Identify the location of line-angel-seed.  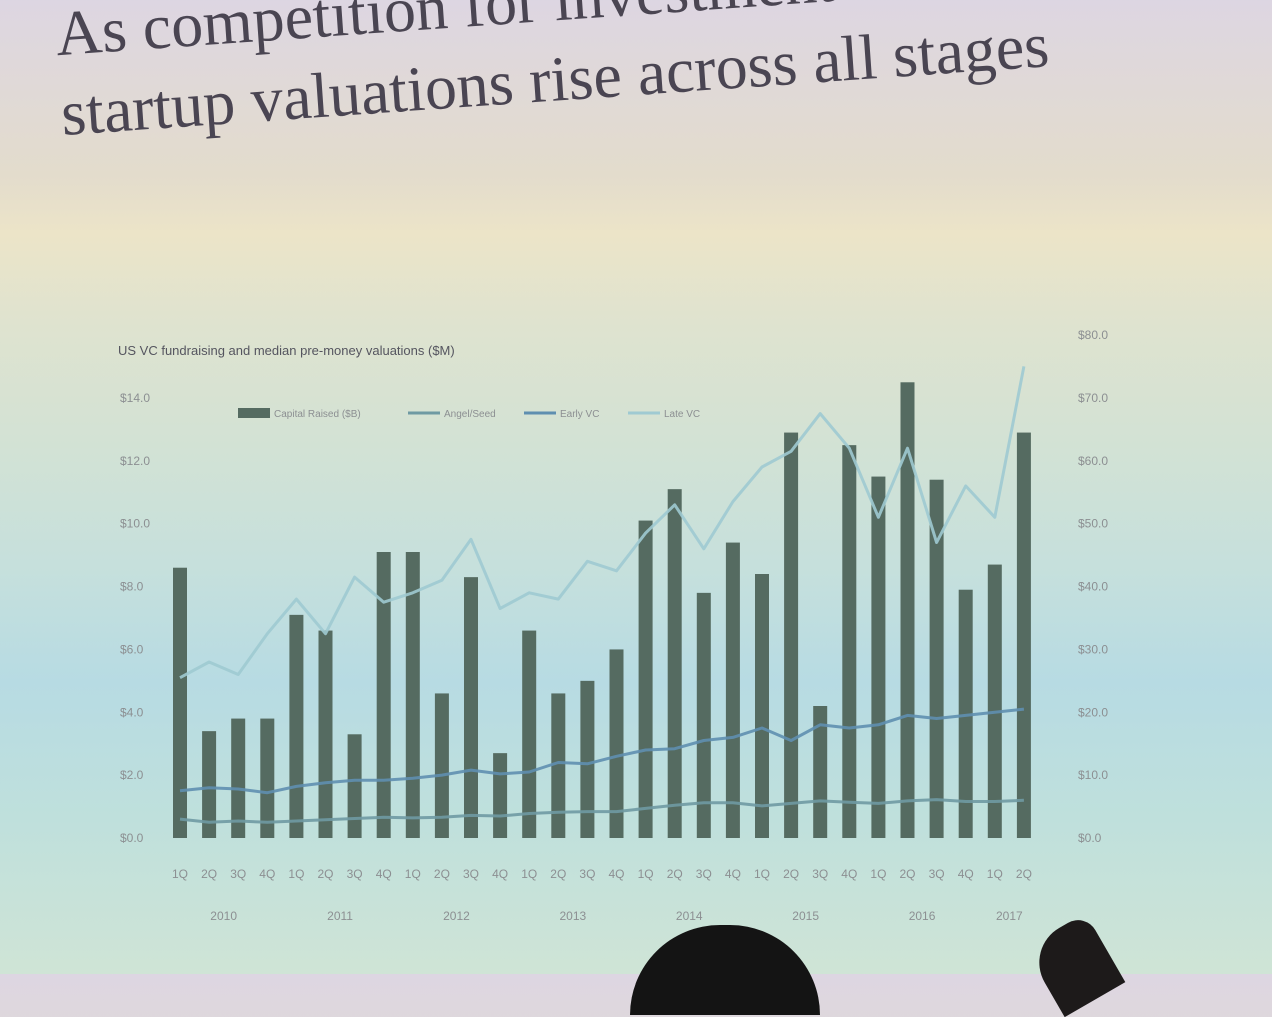
(601, 811).